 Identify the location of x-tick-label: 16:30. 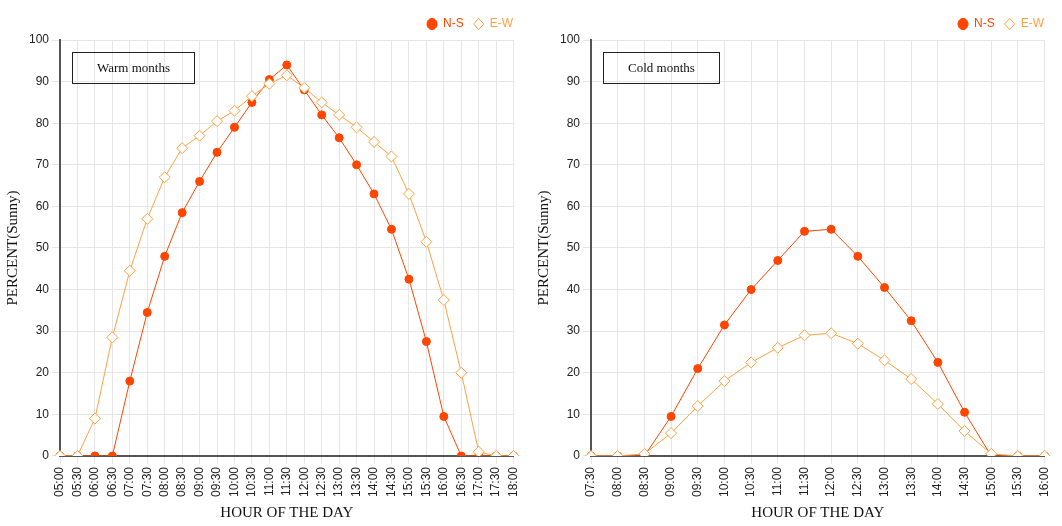
(460, 481).